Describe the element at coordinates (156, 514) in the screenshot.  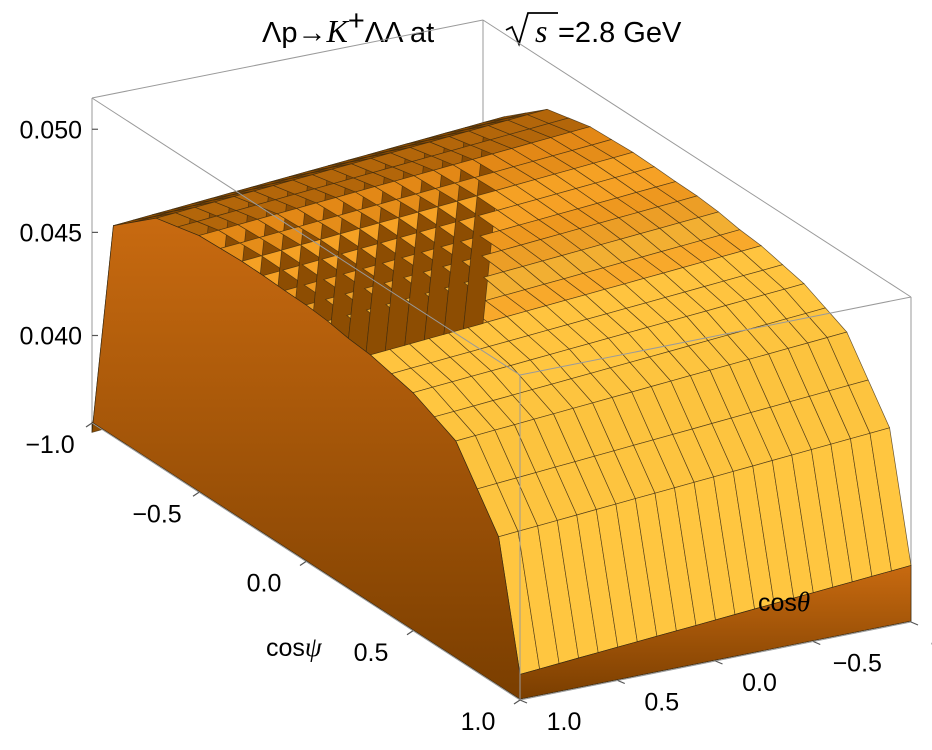
I see `x-tick-label: −0.5` at that location.